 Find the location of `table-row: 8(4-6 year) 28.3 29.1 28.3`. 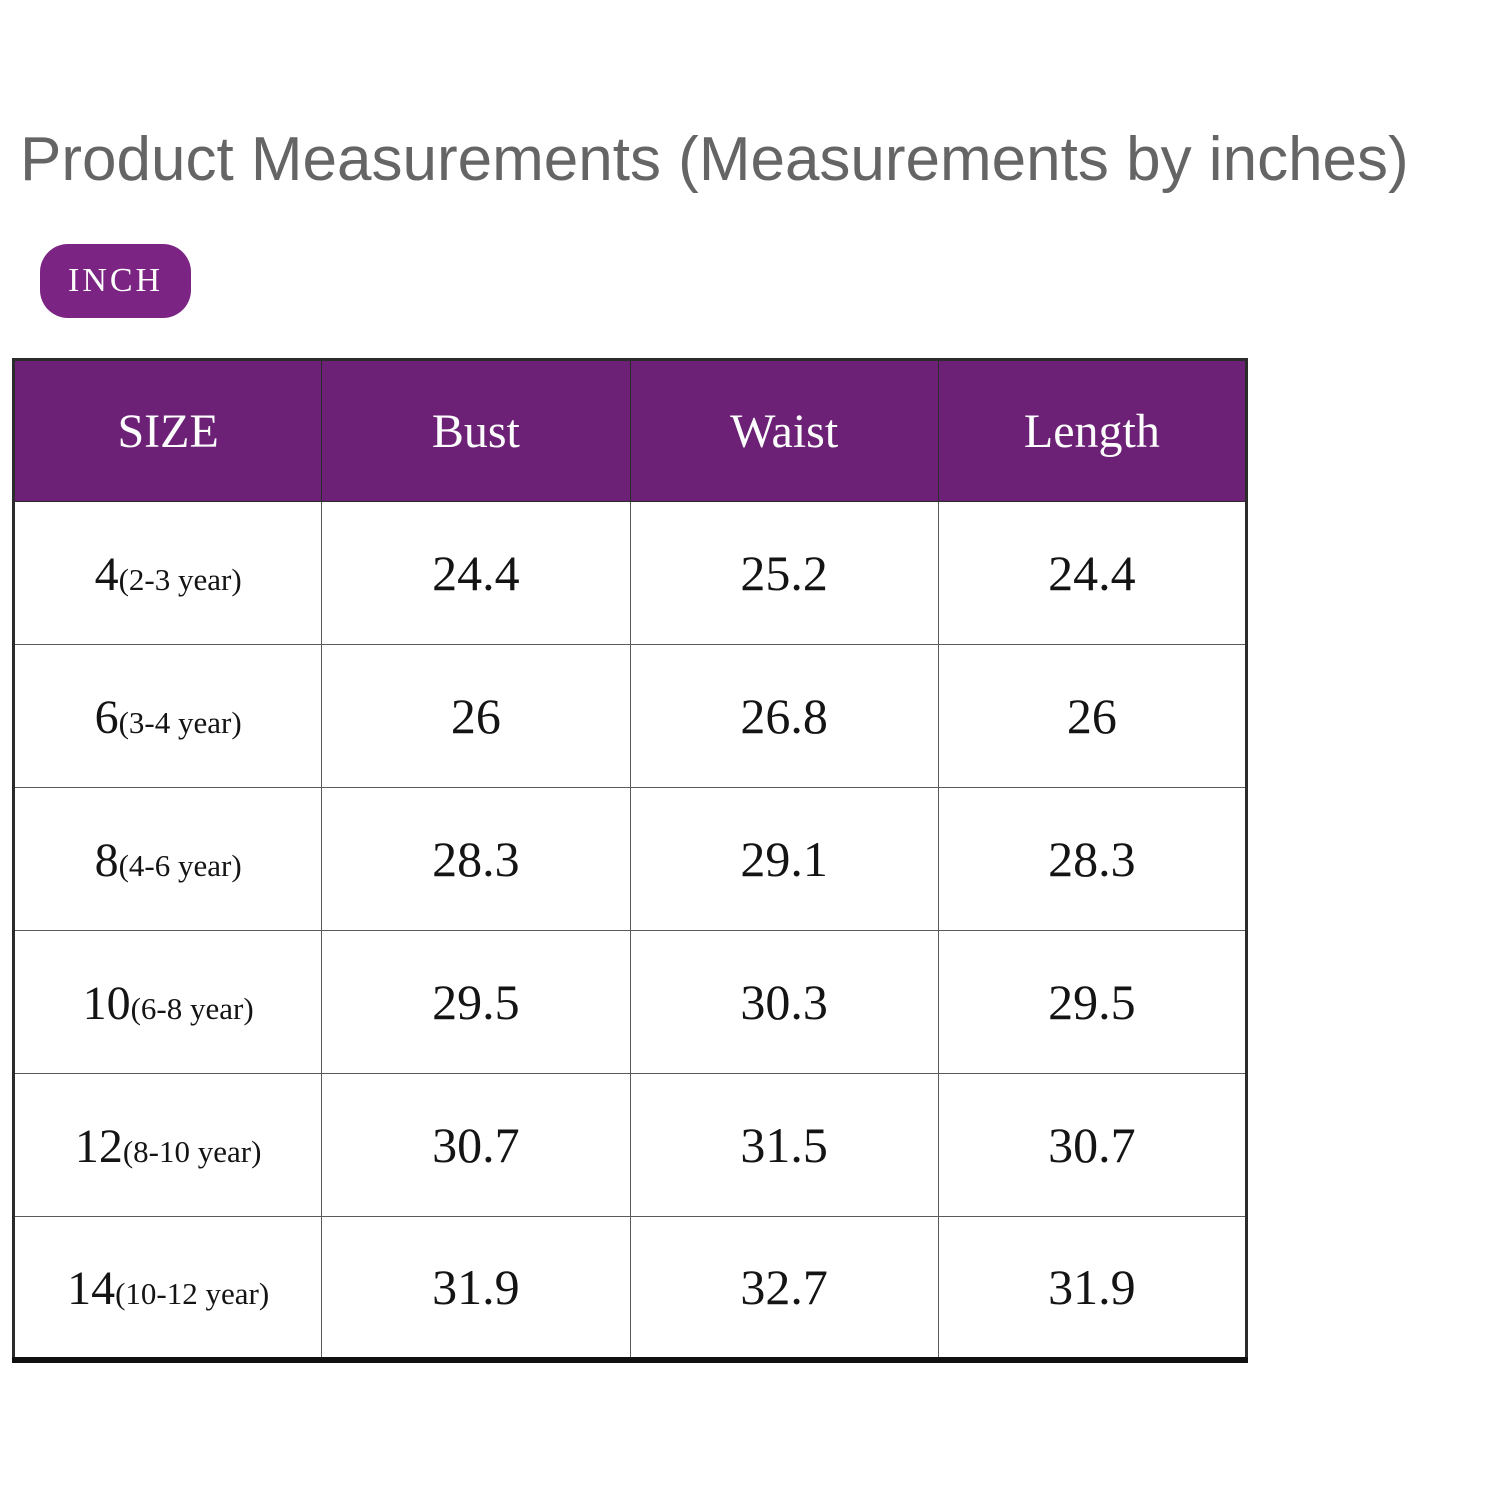

table-row: 8(4-6 year) 28.3 29.1 28.3 is located at coordinates (630, 859).